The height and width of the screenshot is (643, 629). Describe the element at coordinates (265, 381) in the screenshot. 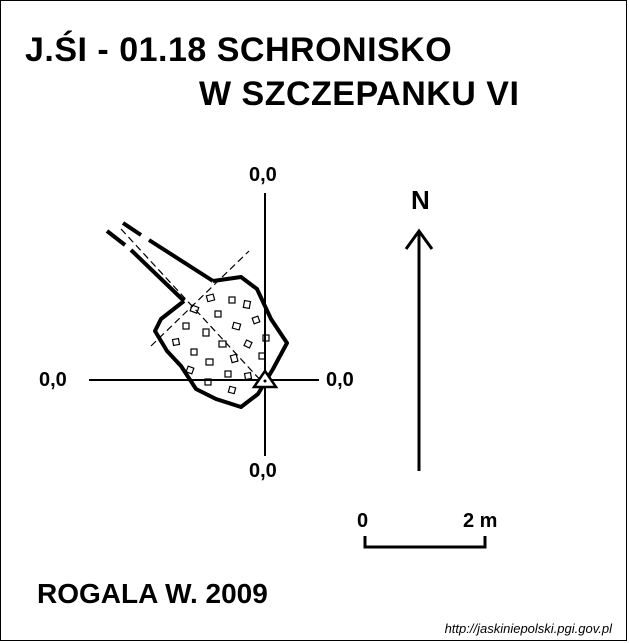

I see `survey-station-point` at that location.